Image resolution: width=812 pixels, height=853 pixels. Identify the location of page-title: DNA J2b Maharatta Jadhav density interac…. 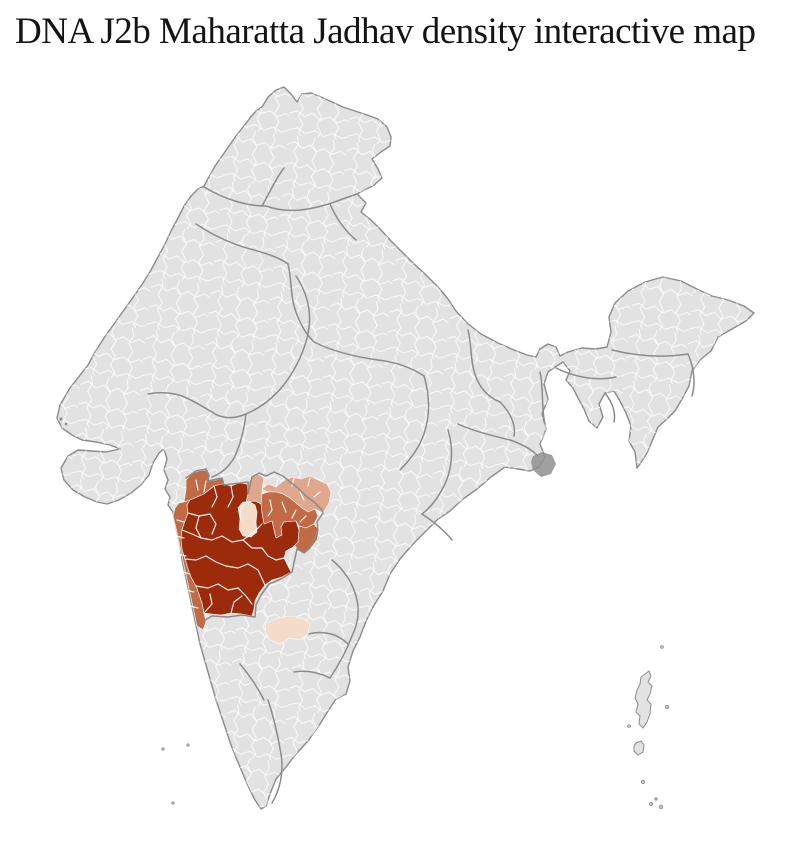
(385, 31).